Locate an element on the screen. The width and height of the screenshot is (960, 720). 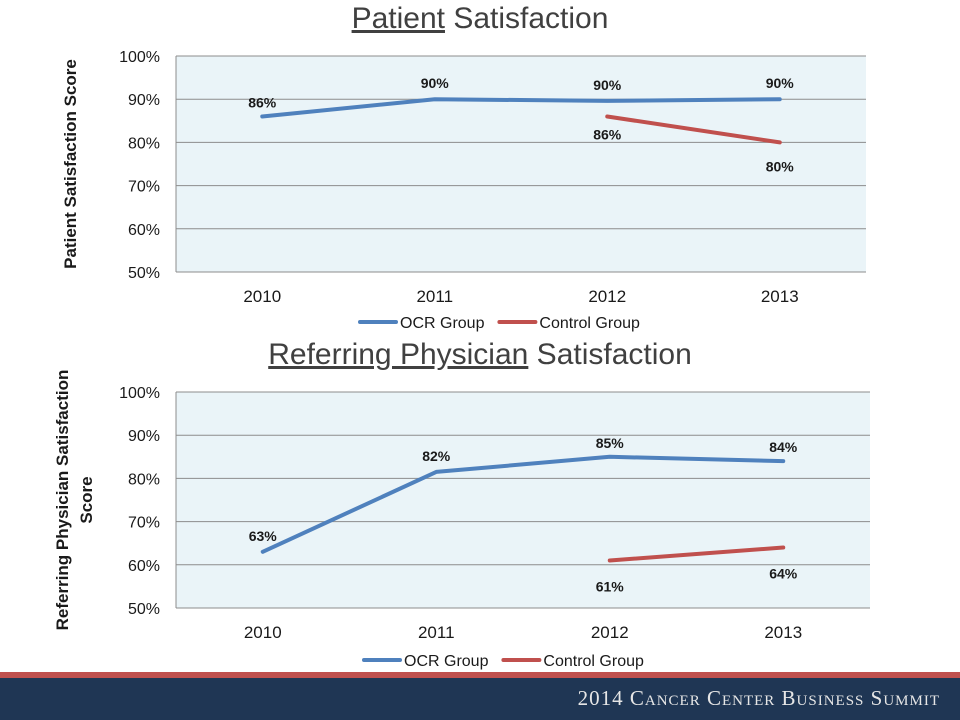
chart1-x-tick-label: 2010 is located at coordinates (262, 296).